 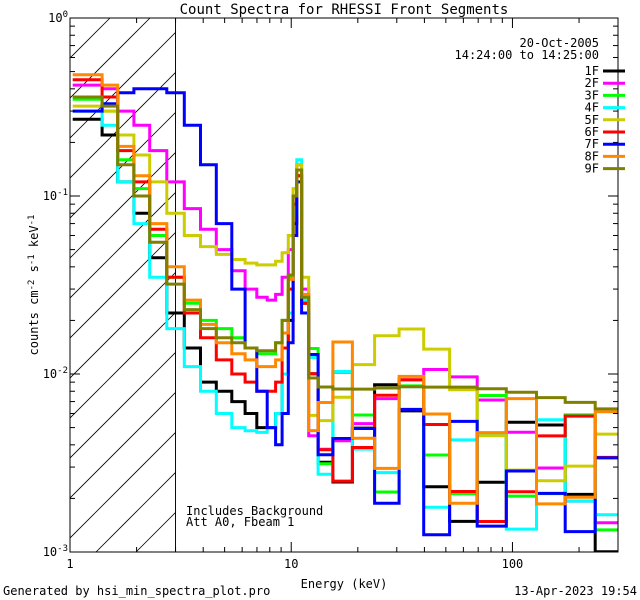 I want to click on y-tick-label: 100, so click(x=58, y=17).